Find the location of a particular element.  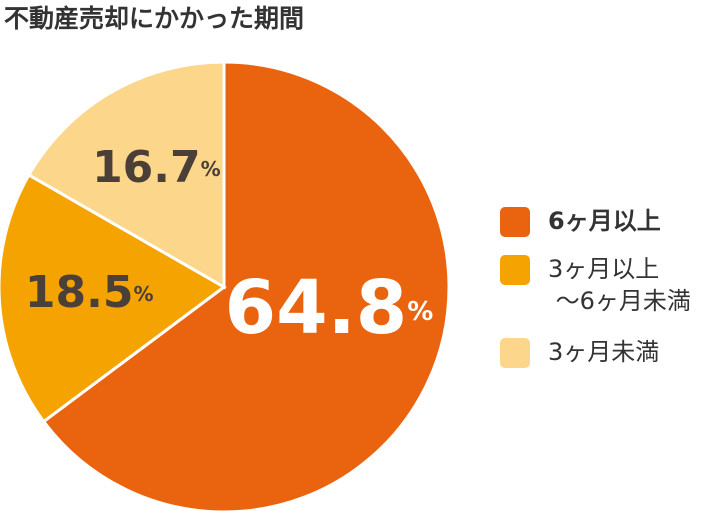

legend-label: 6ヶ月以上 is located at coordinates (604, 221).